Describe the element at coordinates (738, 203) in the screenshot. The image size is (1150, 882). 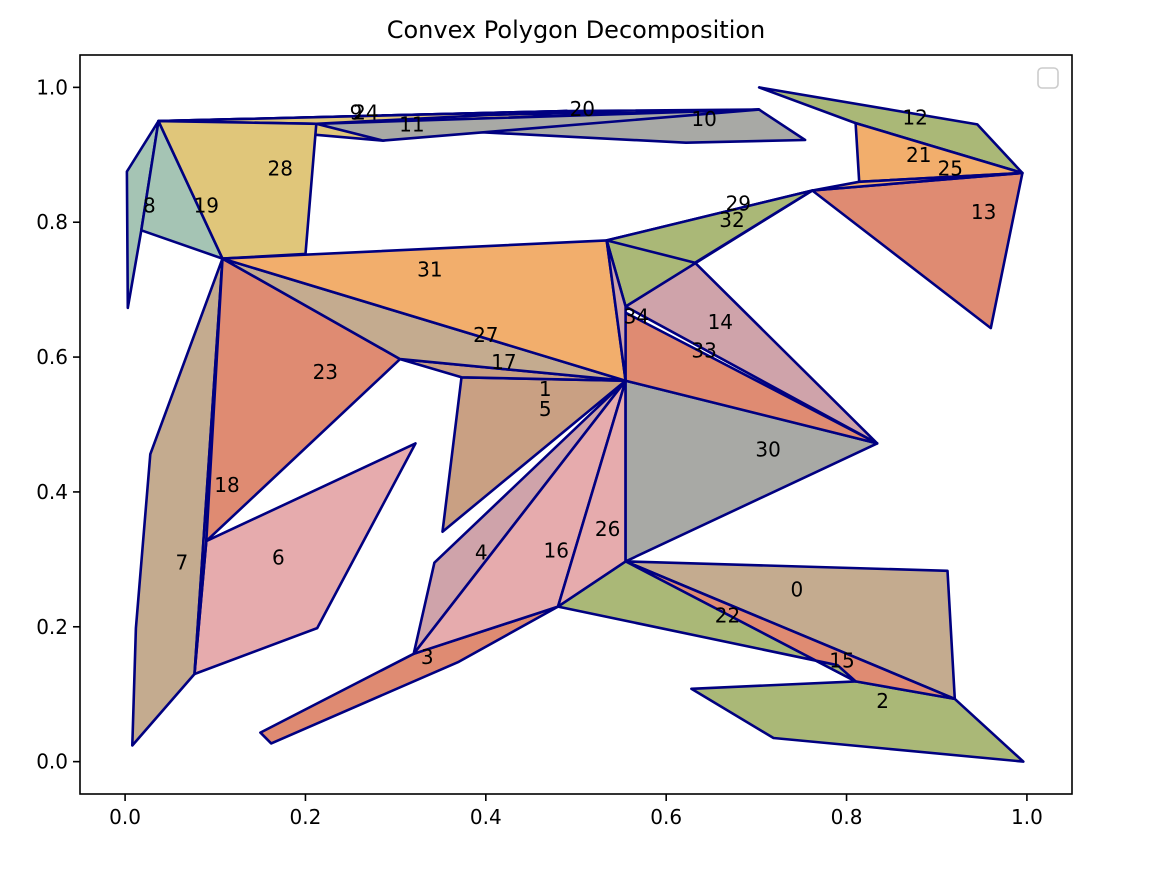
I see `polygon-label-29: 29` at that location.